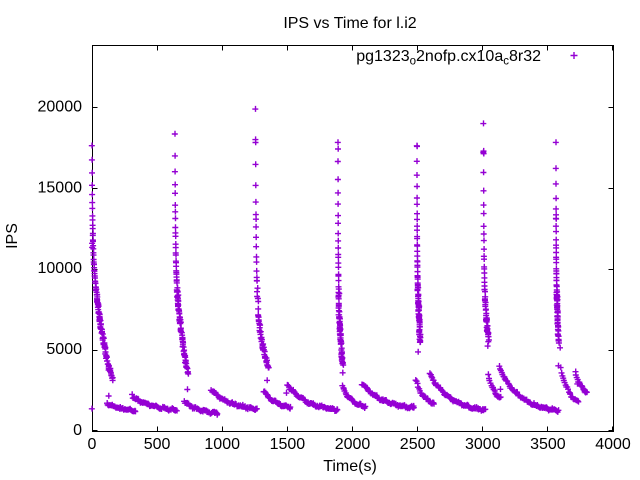  Describe the element at coordinates (60, 106) in the screenshot. I see `svg-text: 20000` at that location.